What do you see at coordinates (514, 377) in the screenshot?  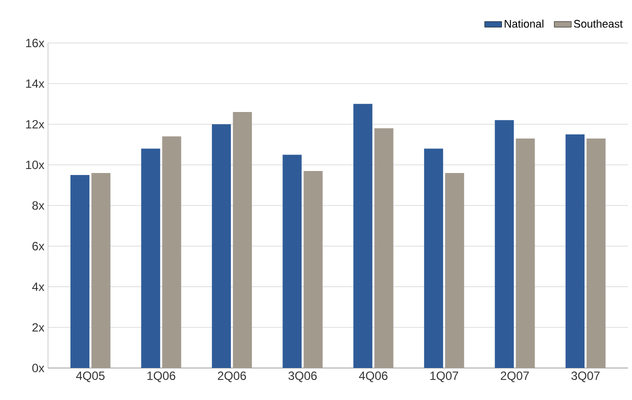 I see `x-tick-label: 2Q07` at bounding box center [514, 377].